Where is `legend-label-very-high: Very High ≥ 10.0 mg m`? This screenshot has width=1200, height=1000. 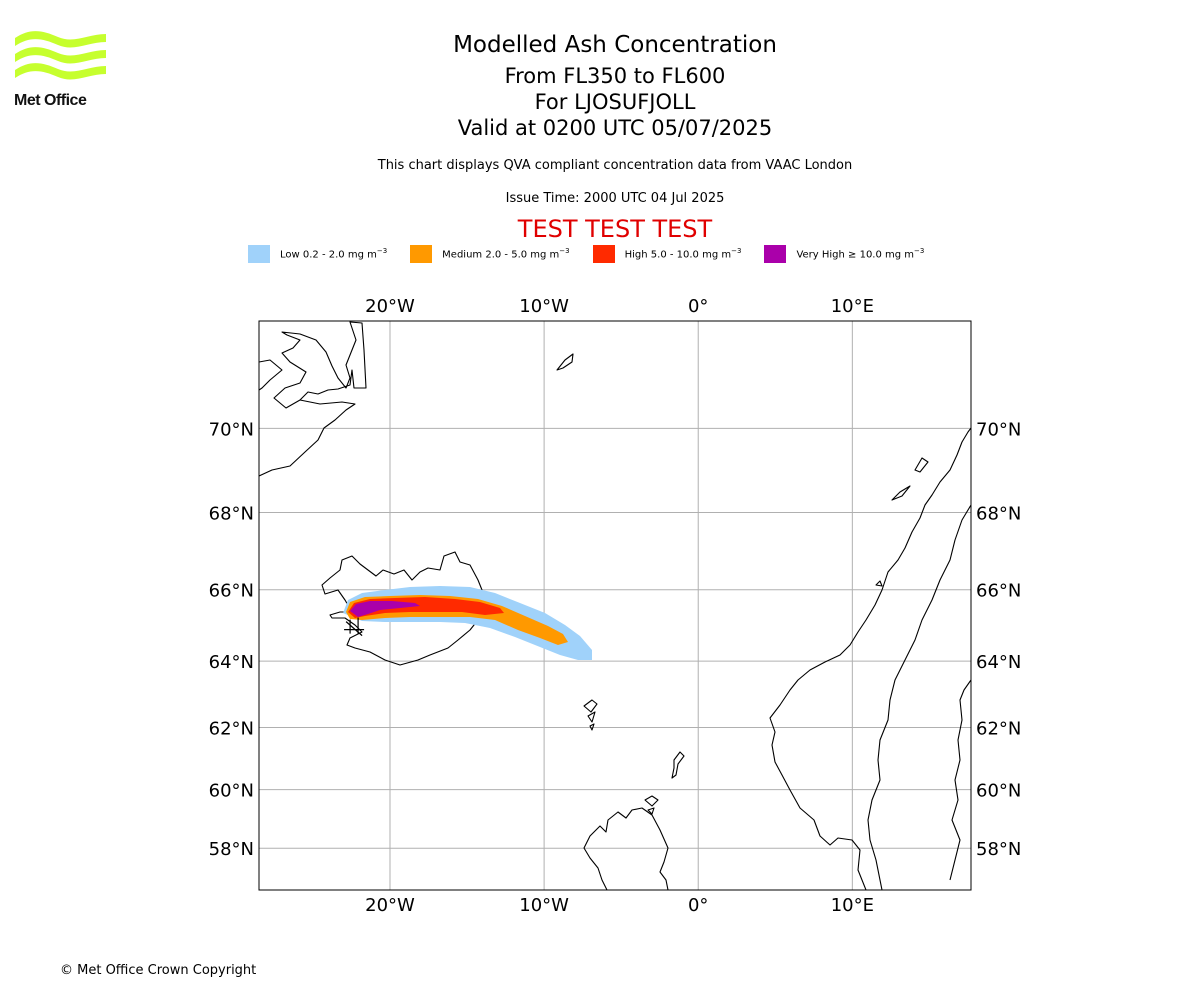
legend-label-very-high: Very High ≥ 10.0 mg m is located at coordinates (855, 255).